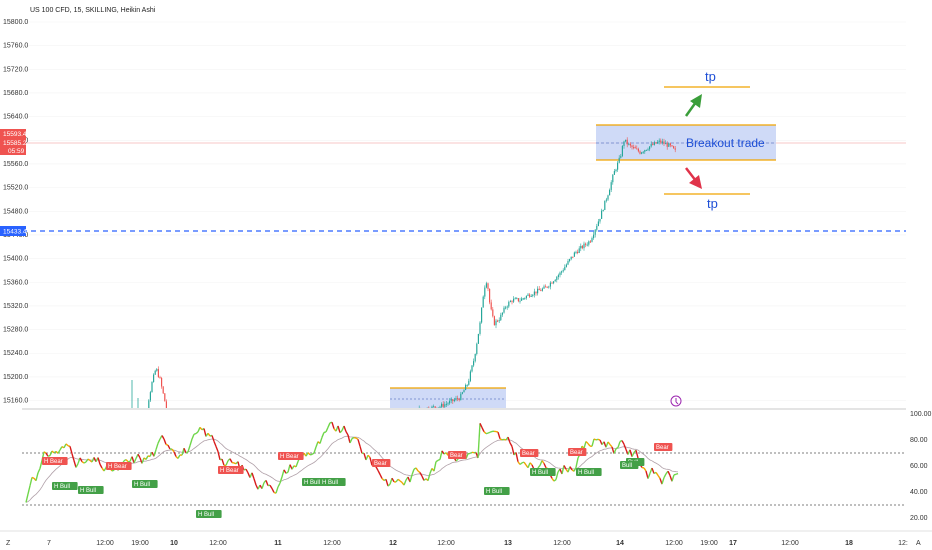 Image resolution: width=932 pixels, height=550 pixels. Describe the element at coordinates (53, 462) in the screenshot. I see `osc-badge-label: H Bear` at that location.